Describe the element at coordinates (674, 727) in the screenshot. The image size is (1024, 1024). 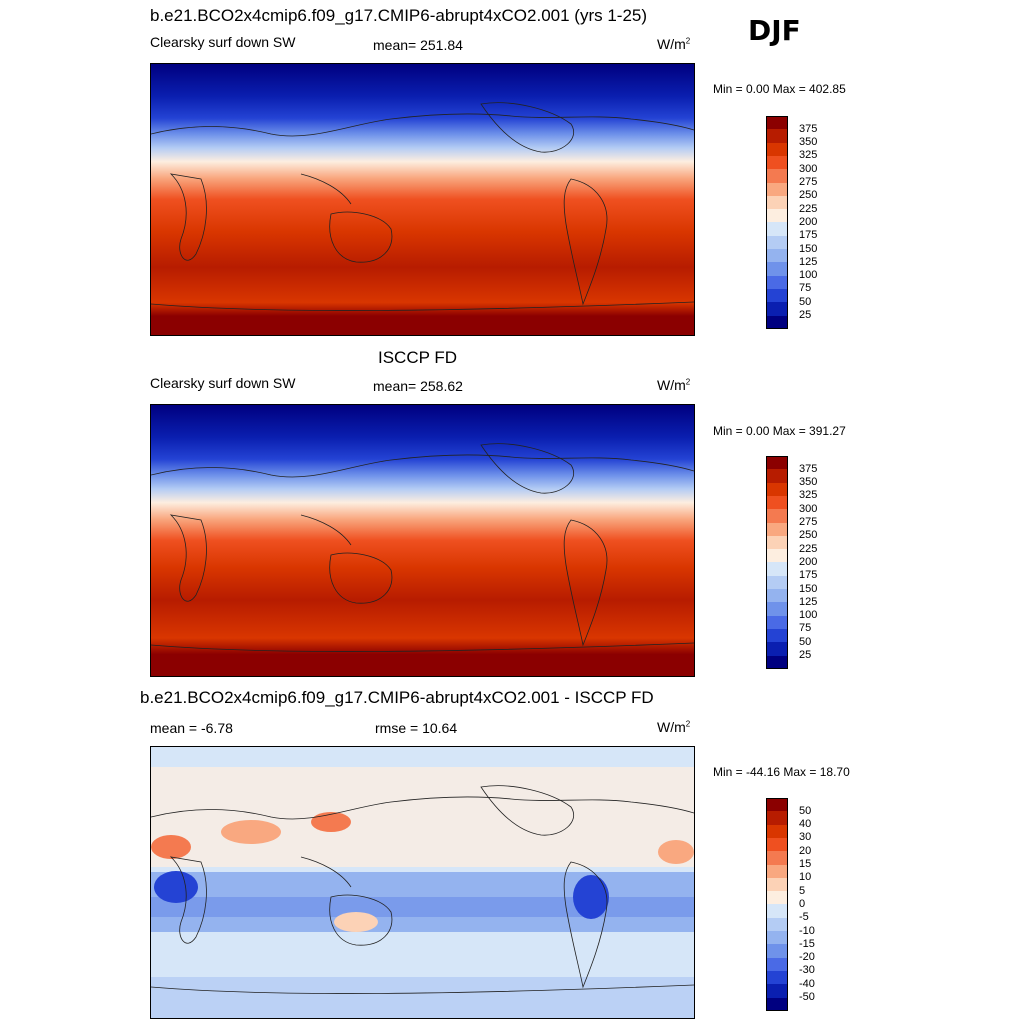
I see `panel3-units: W/m2` at that location.